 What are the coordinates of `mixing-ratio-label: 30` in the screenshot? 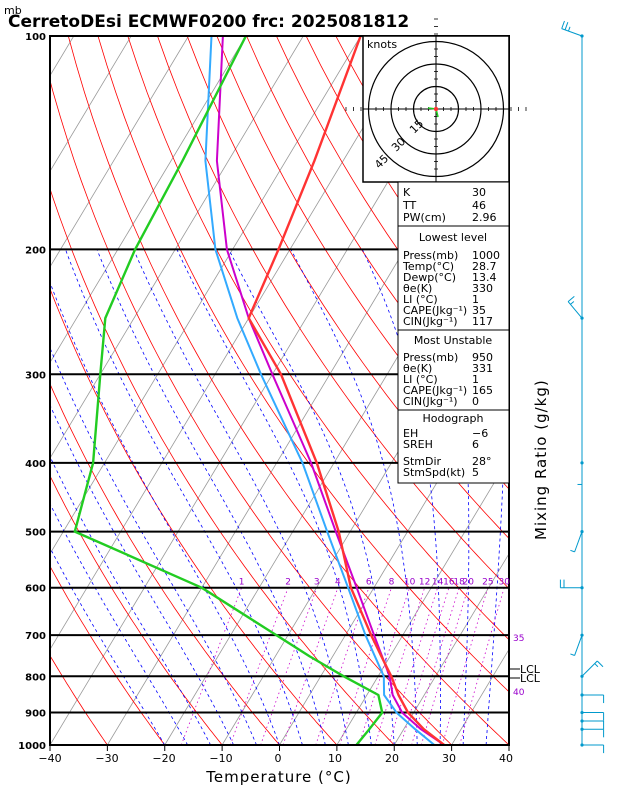 It's located at (504, 583).